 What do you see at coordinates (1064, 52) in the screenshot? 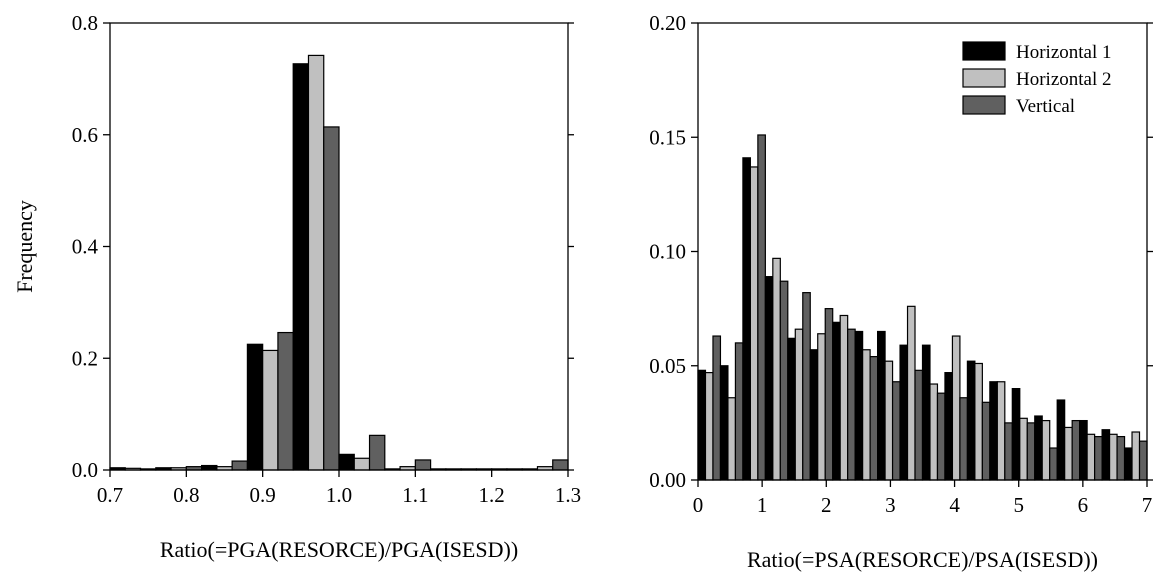
I see `legend-label: Horizontal 1` at bounding box center [1064, 52].